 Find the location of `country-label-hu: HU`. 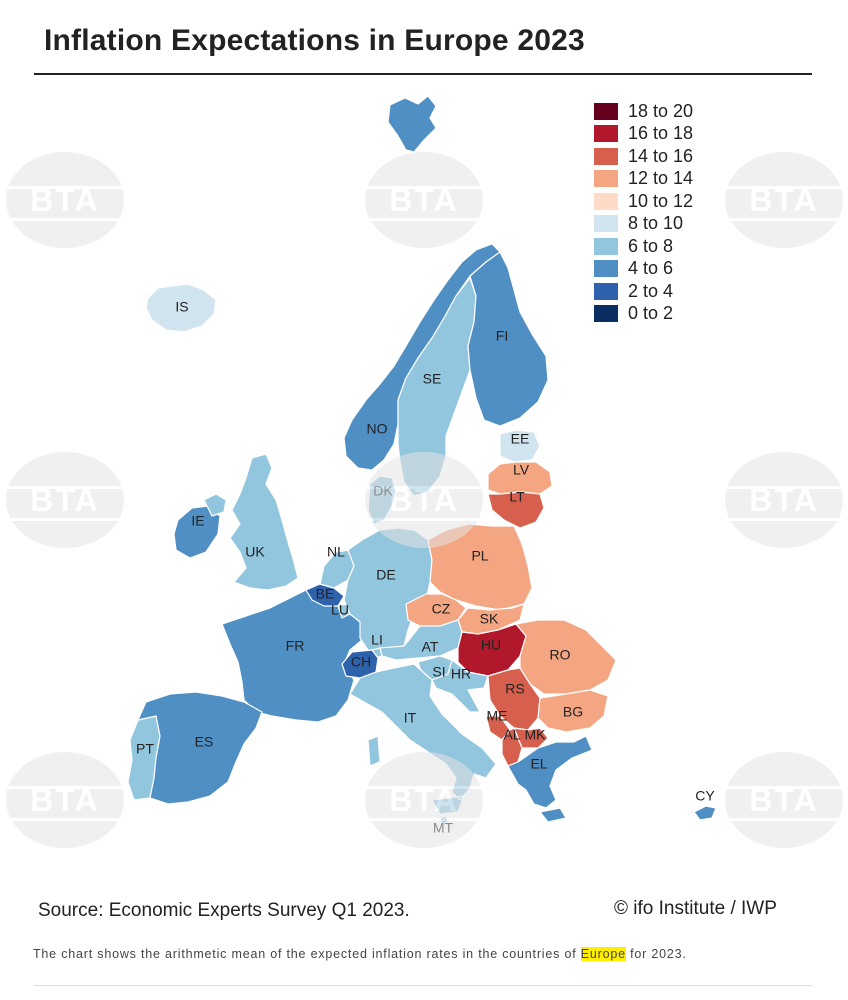

country-label-hu: HU is located at coordinates (491, 645).